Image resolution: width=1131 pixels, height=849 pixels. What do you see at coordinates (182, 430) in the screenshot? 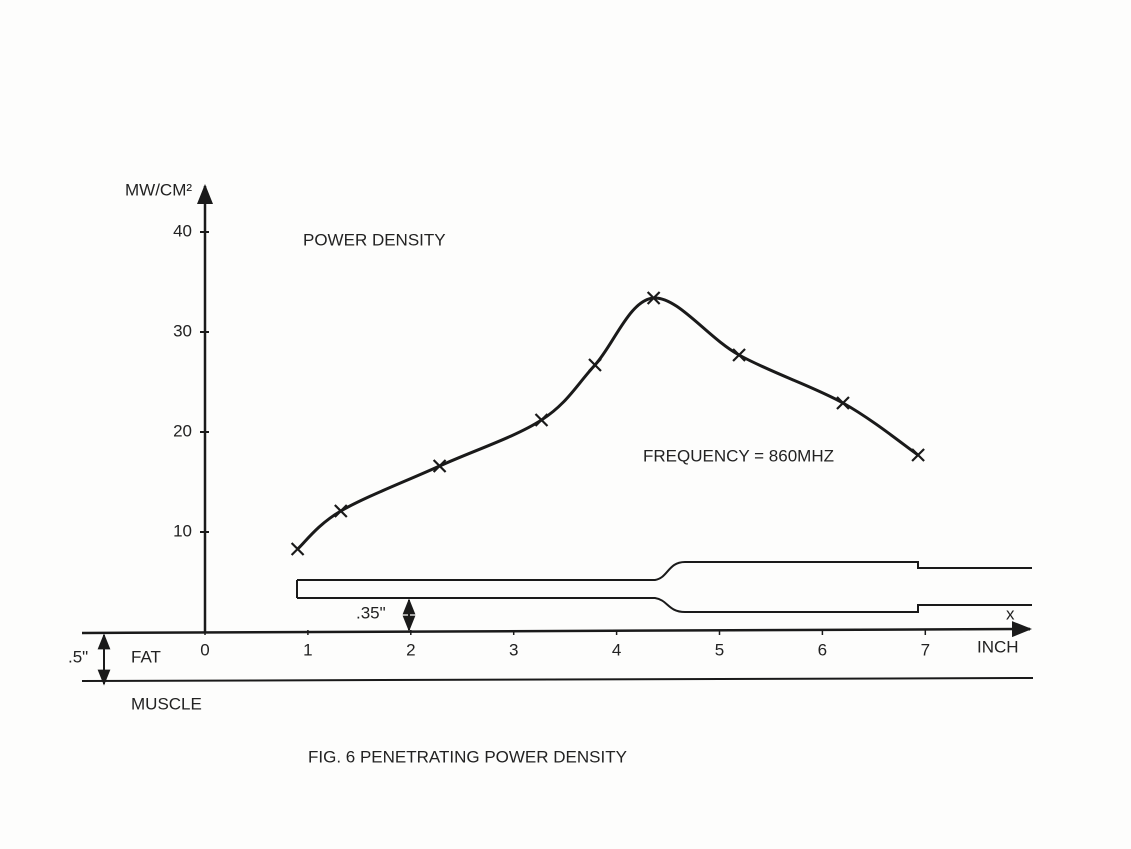
I see `y-tick-label: 20` at bounding box center [182, 430].